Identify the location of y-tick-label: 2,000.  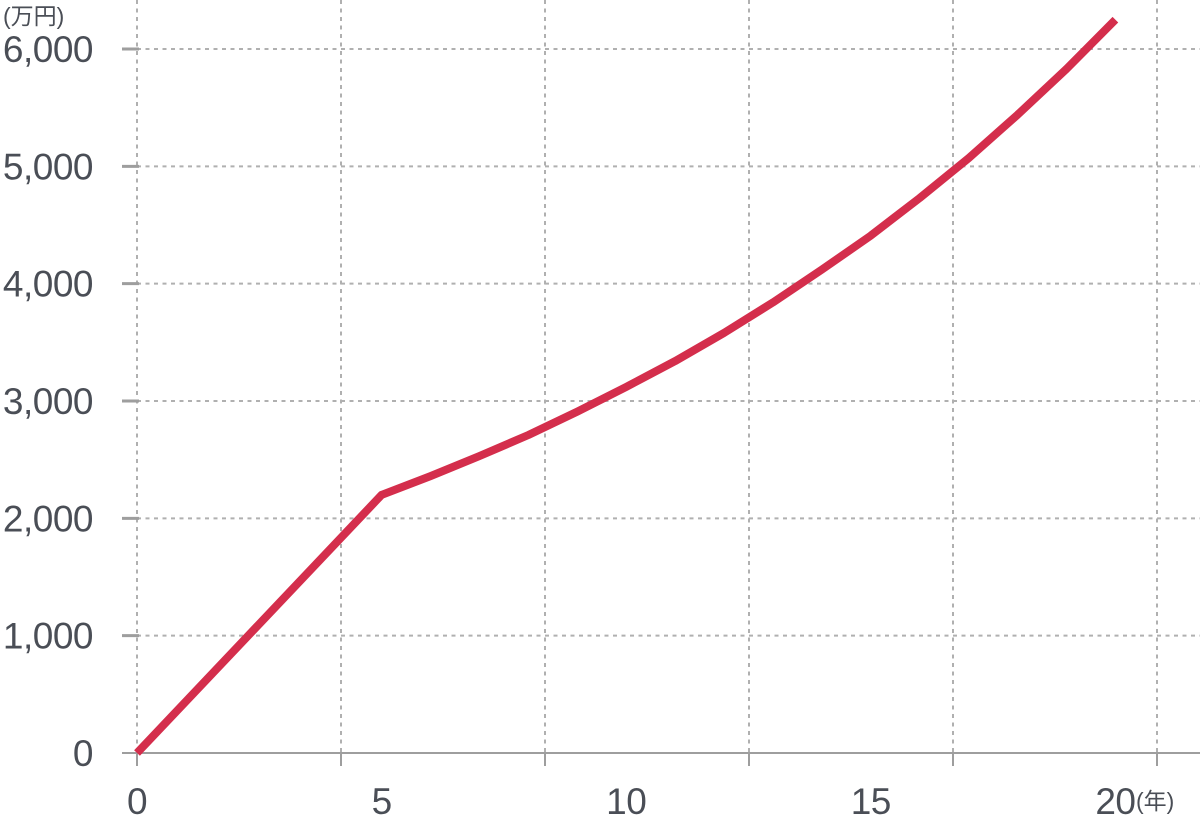
(48, 518).